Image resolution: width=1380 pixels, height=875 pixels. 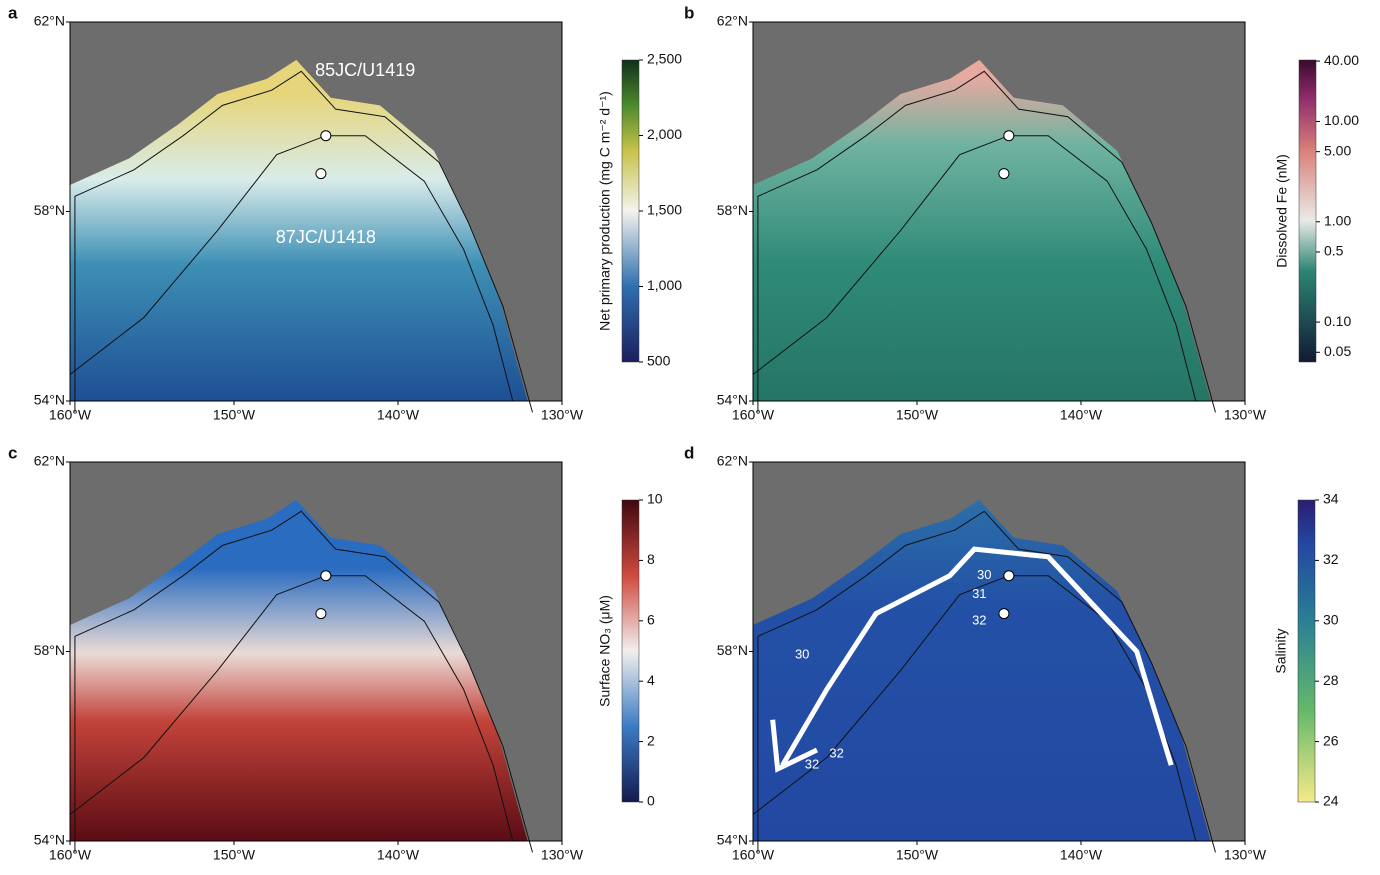 What do you see at coordinates (979, 593) in the screenshot?
I see `annotation: 31` at bounding box center [979, 593].